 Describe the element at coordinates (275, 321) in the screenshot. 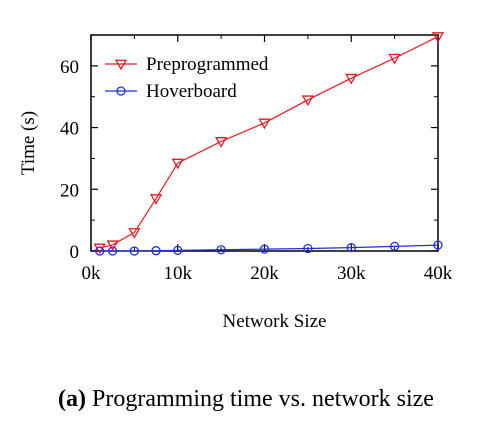

I see `x-axis-title: Network Size` at that location.